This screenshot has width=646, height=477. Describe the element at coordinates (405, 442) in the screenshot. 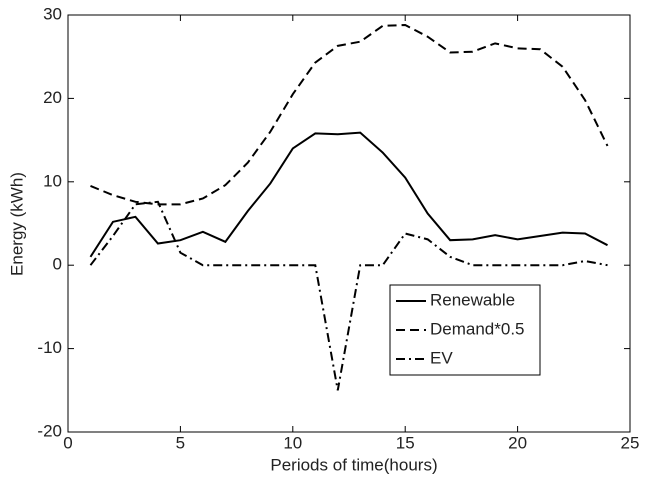

I see `x-tick-label: 15` at that location.